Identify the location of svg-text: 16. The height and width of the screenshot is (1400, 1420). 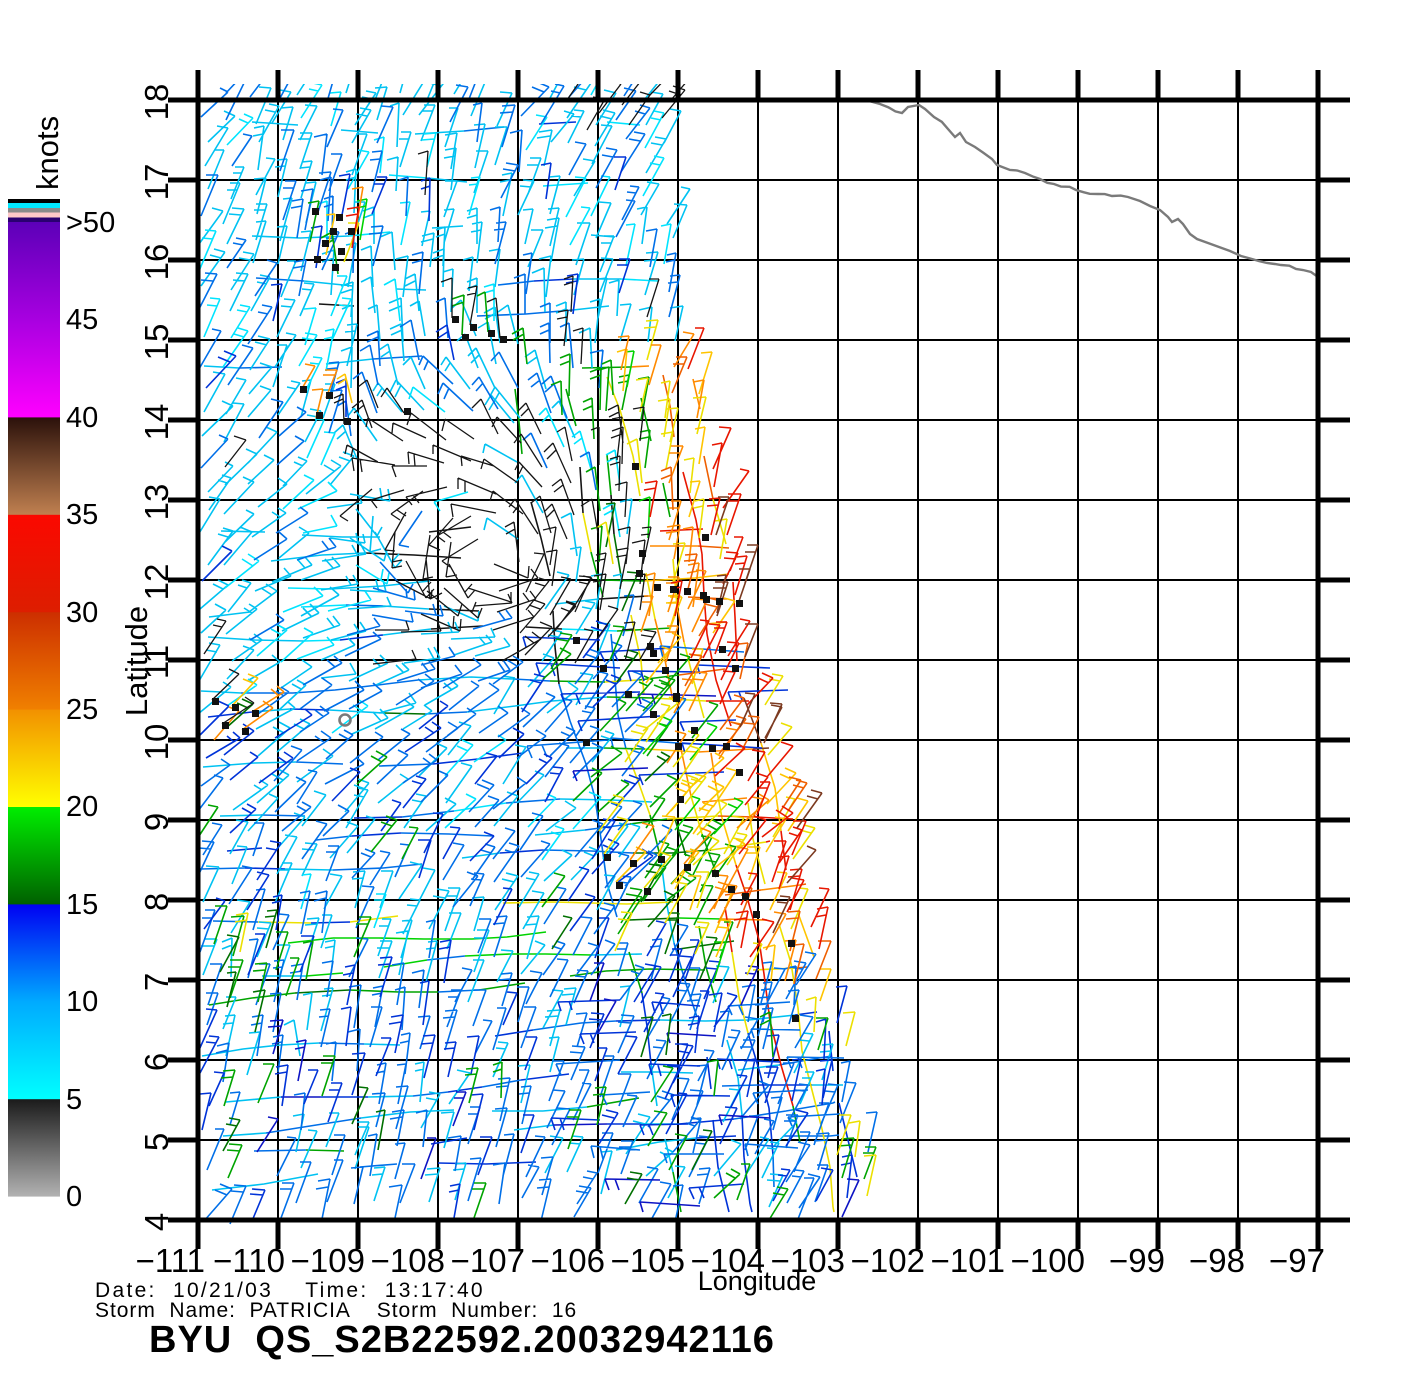
(156, 262).